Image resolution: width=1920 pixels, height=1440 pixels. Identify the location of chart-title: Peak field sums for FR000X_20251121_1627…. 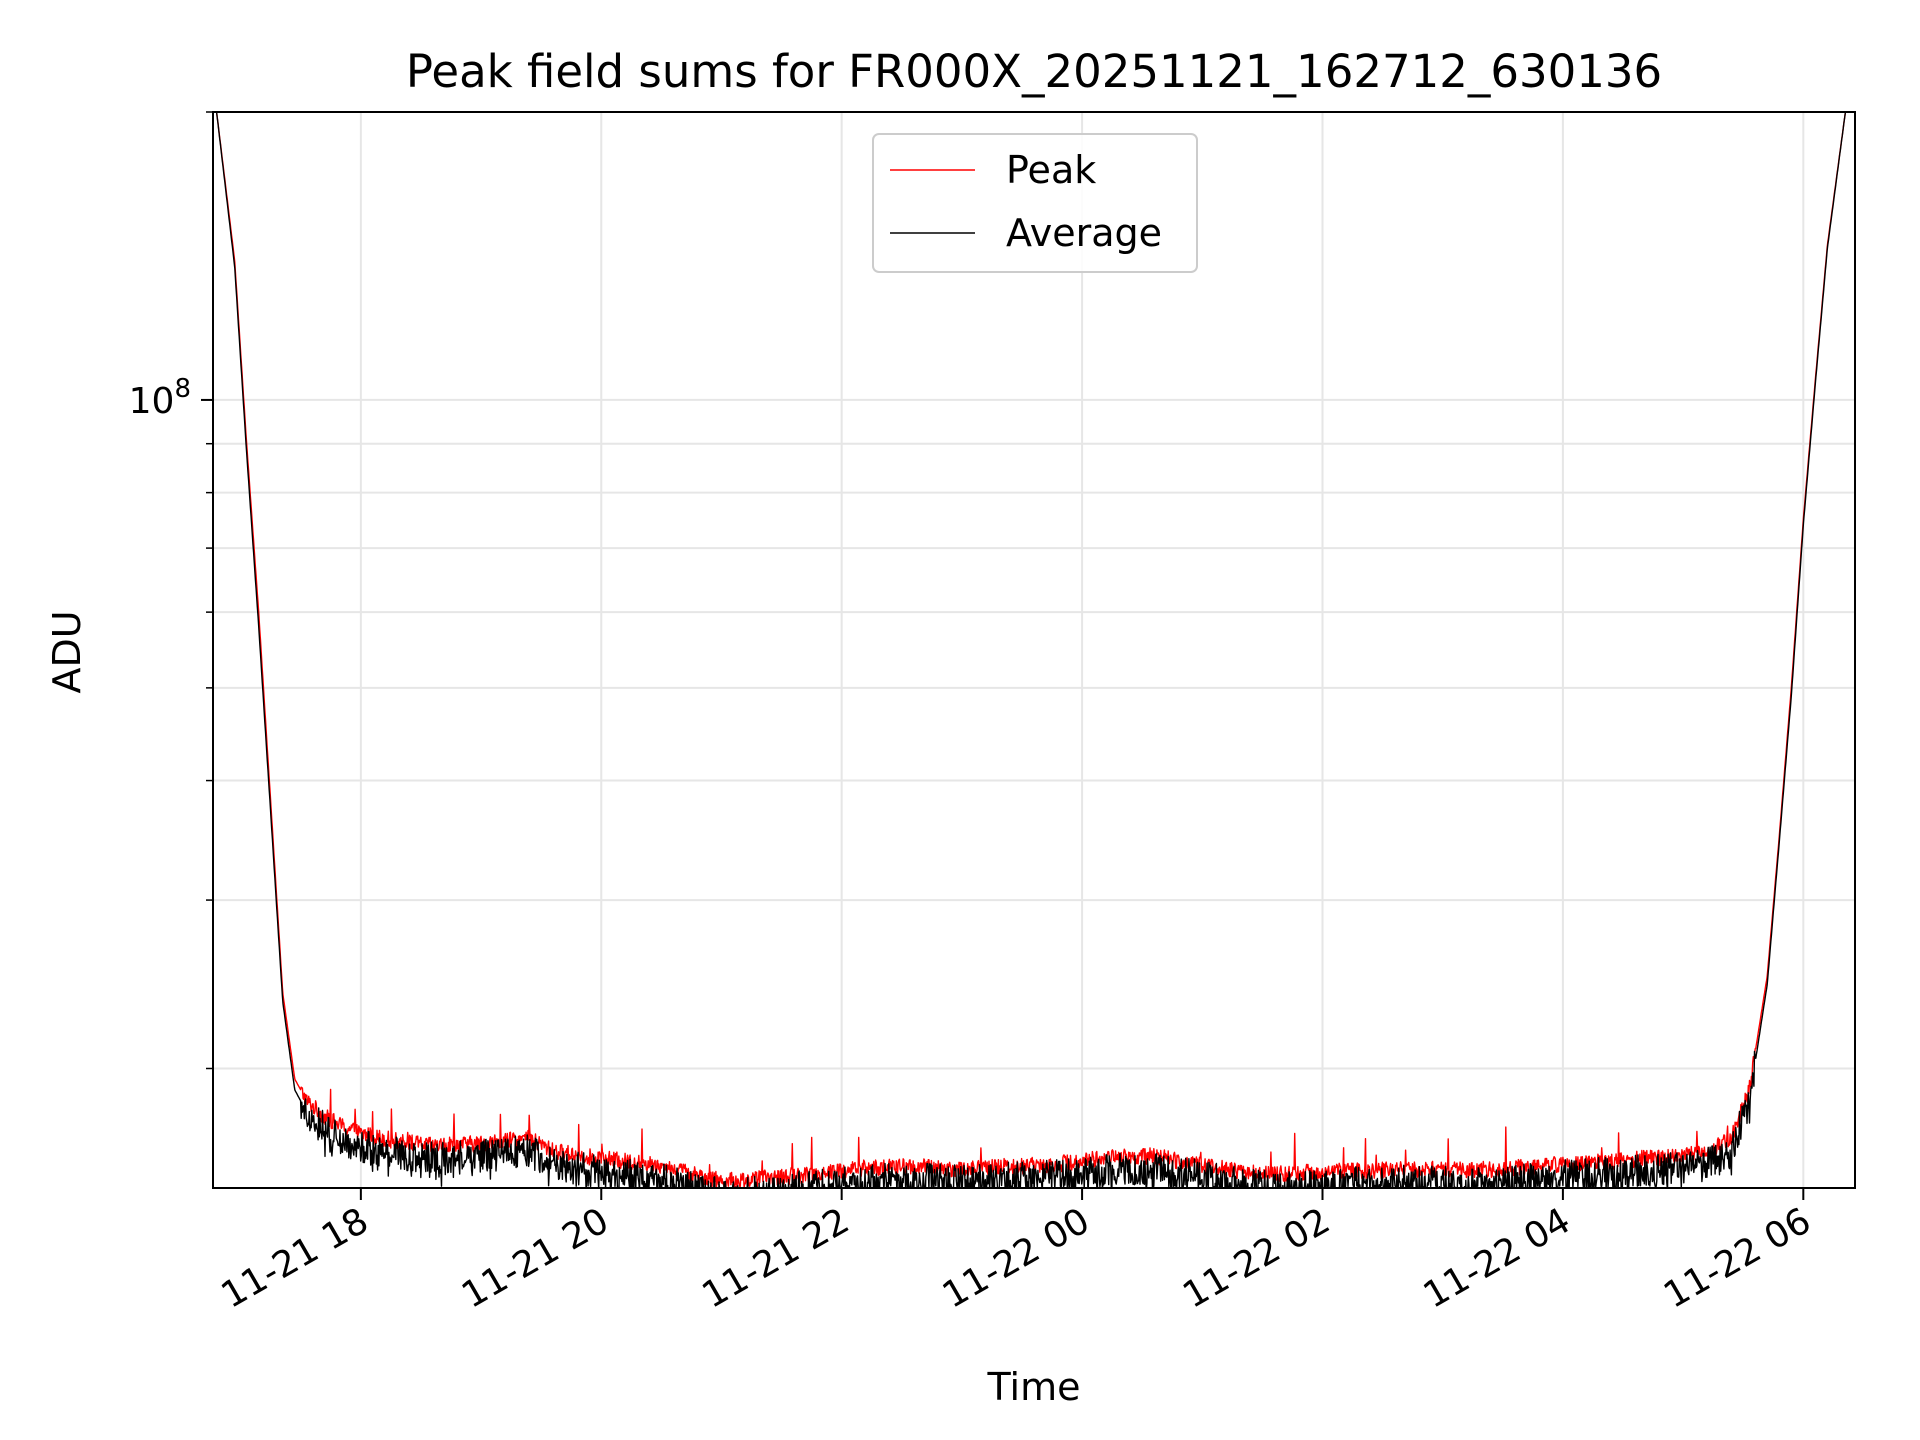
(1034, 71).